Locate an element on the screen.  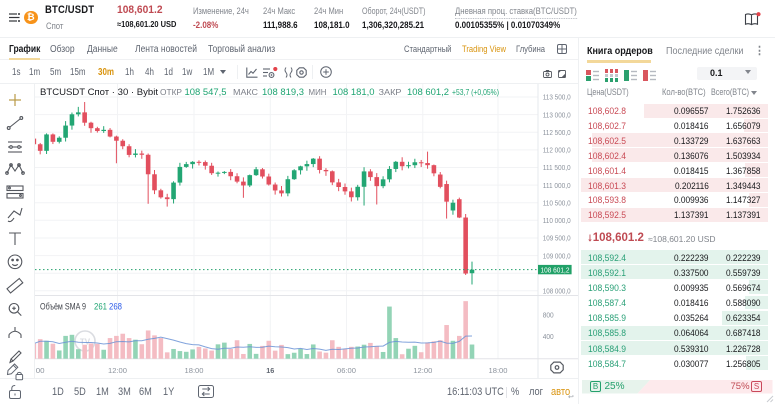
svg-text: 108 547,5 is located at coordinates (206, 92).